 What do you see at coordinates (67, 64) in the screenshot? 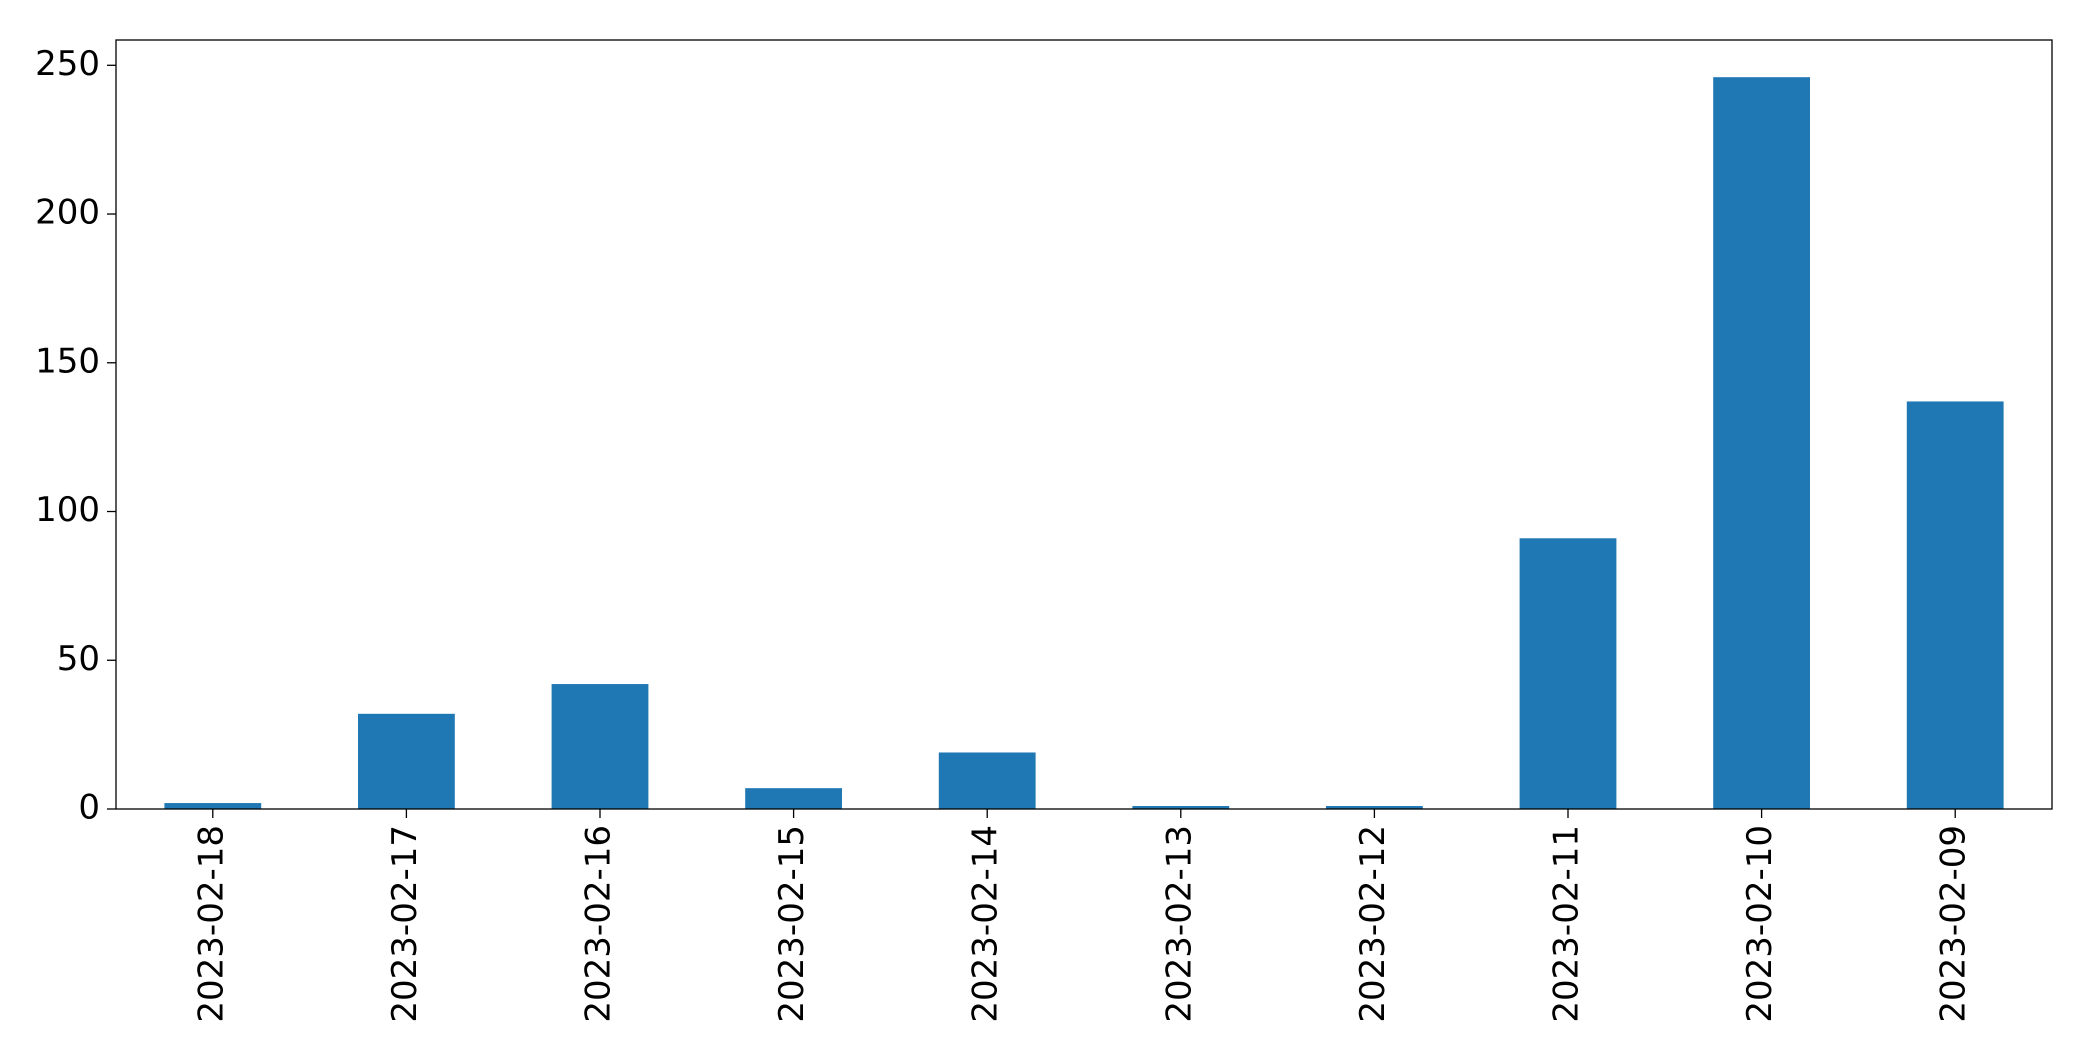
I see `y-tick-label: 250` at bounding box center [67, 64].